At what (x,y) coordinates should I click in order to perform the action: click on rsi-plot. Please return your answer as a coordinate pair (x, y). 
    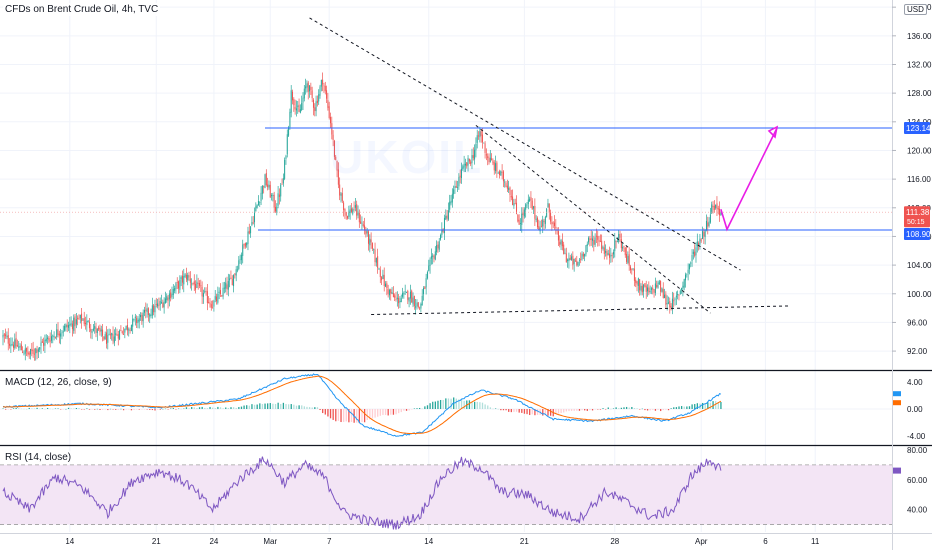
    Looking at the image, I should click on (362, 493).